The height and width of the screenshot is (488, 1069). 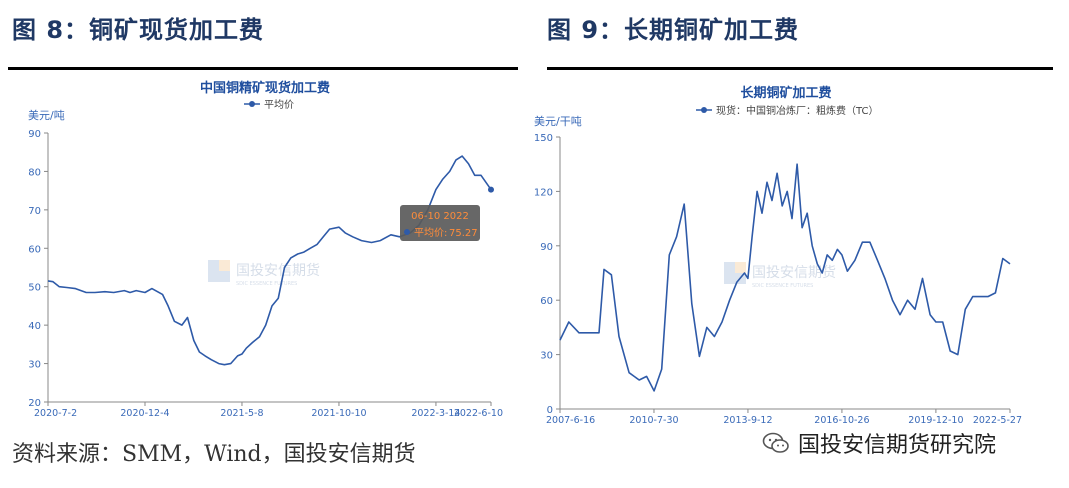 What do you see at coordinates (550, 410) in the screenshot?
I see `y-tick-label: 0` at bounding box center [550, 410].